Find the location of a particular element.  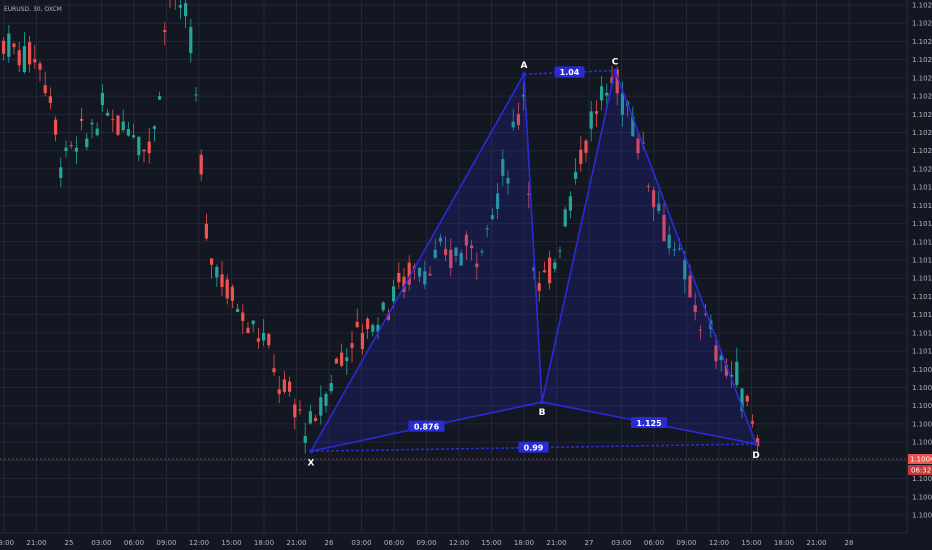

countdown-badge is located at coordinates (920, 470).